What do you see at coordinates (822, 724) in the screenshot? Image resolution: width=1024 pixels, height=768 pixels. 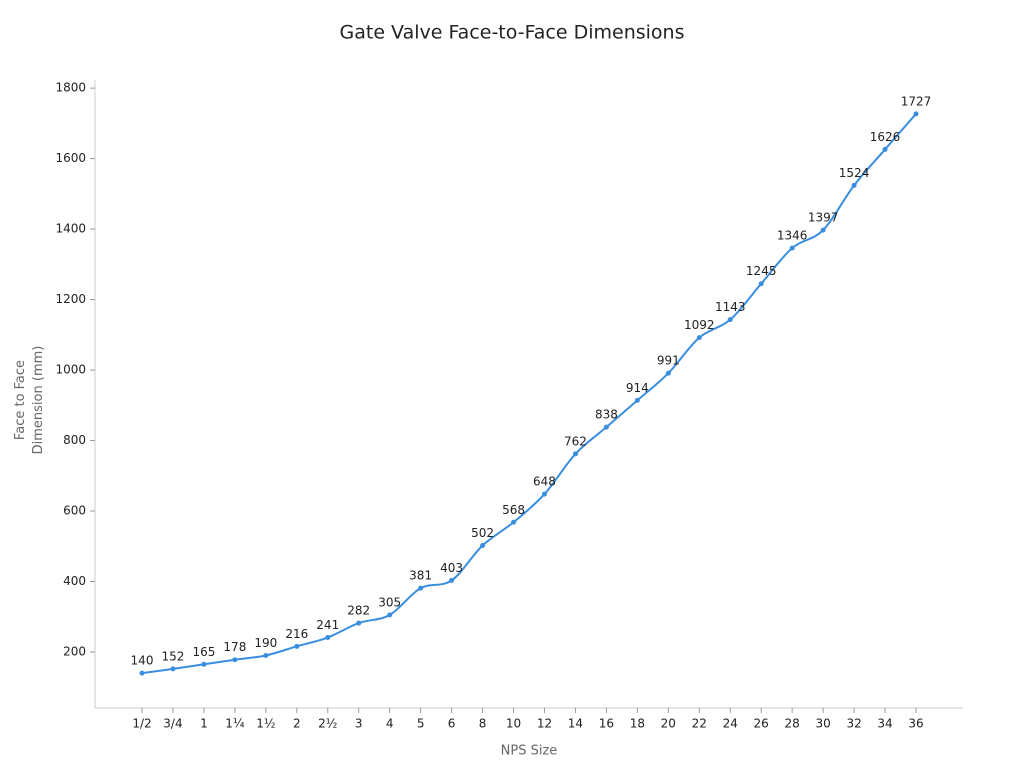 I see `x-tick-label: 30` at bounding box center [822, 724].